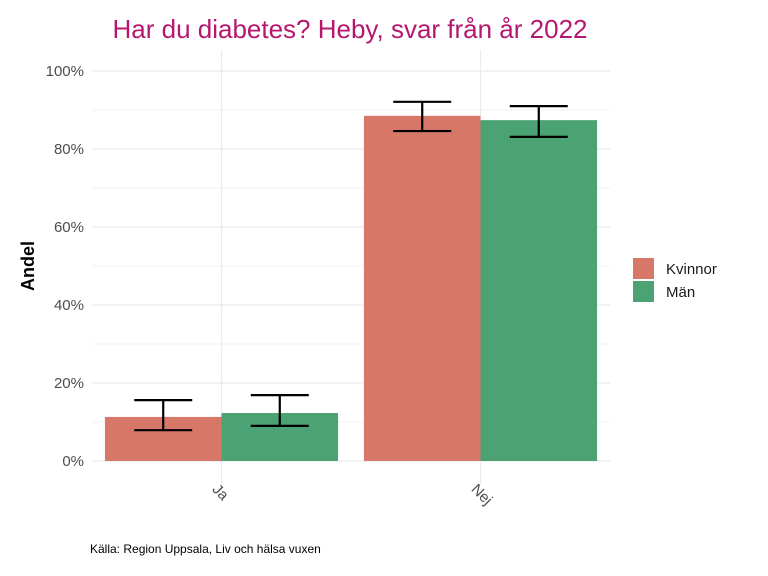  What do you see at coordinates (539, 290) in the screenshot?
I see `bar-män-nej` at bounding box center [539, 290].